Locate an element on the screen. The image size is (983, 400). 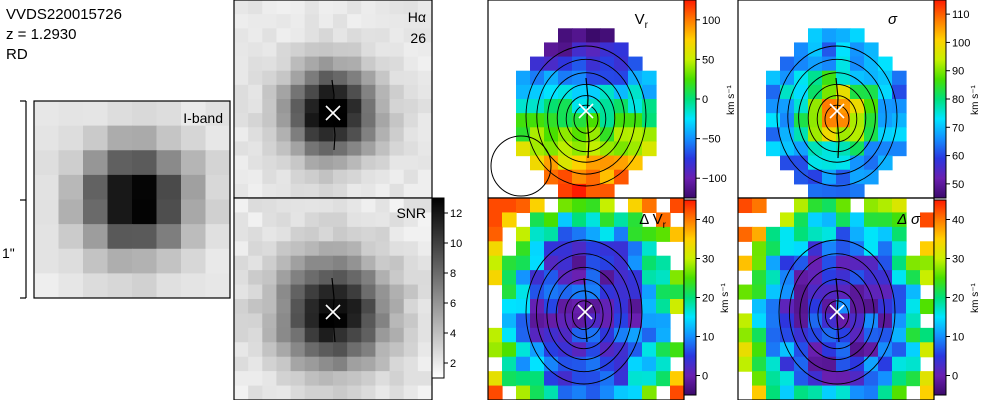
halpha-value: 26 is located at coordinates (418, 38).